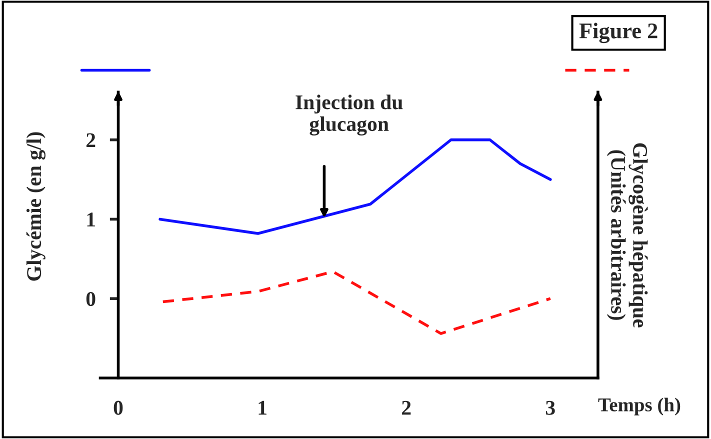 The height and width of the screenshot is (439, 711). I want to click on chart-title: Figure 2, so click(618, 33).